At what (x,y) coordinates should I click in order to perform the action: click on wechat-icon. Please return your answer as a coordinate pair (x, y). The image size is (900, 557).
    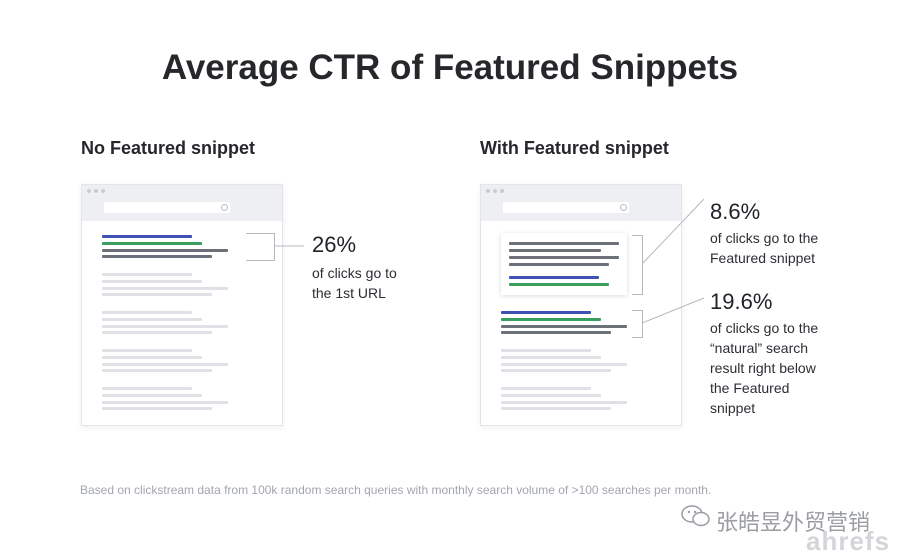
    Looking at the image, I should click on (695, 516).